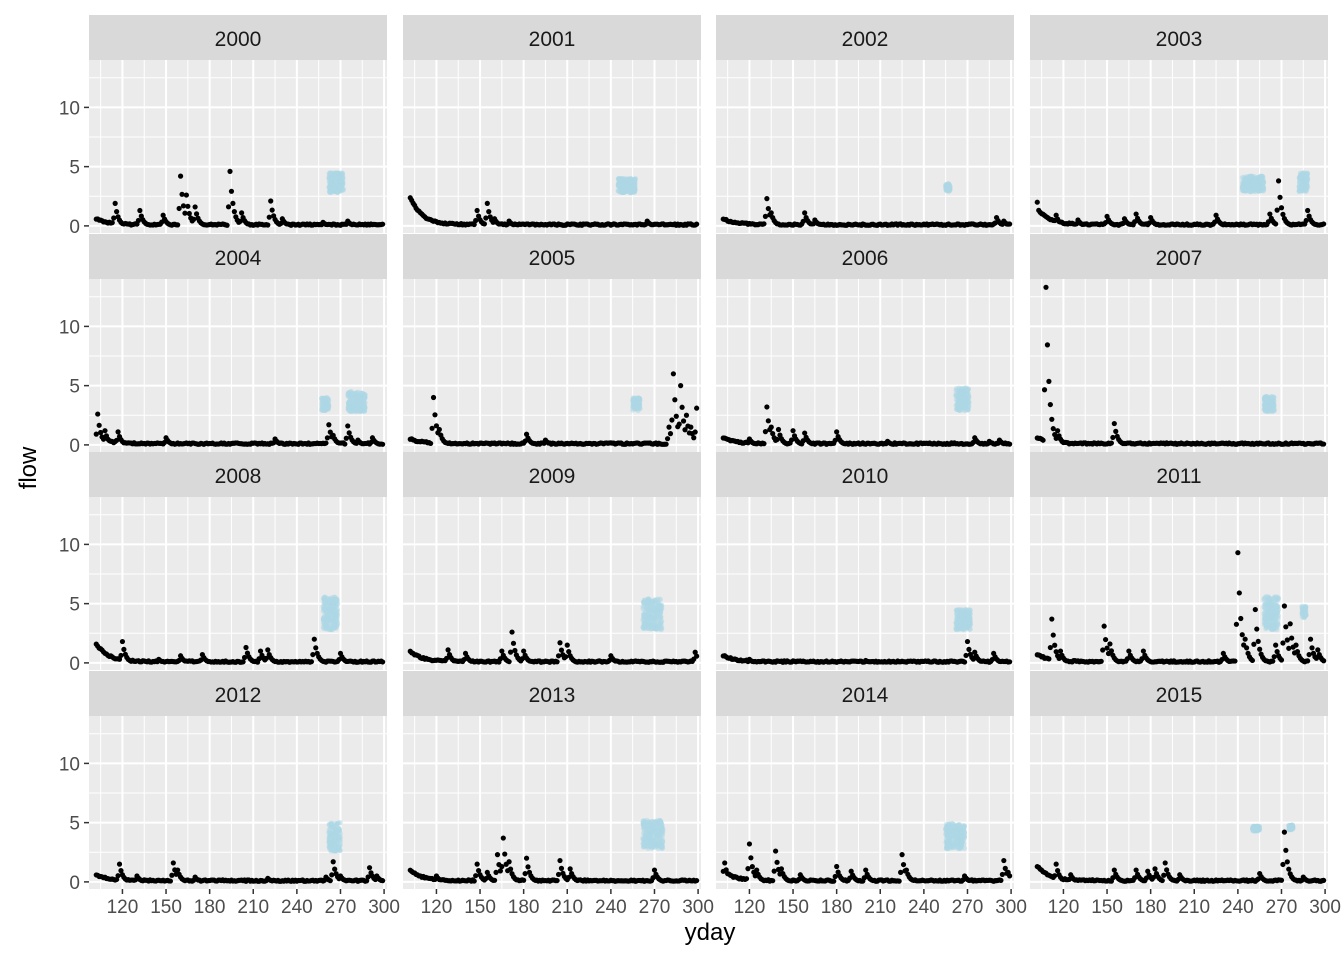 This screenshot has height=960, width=1344. I want to click on facet-strip-label: 2005, so click(552, 258).